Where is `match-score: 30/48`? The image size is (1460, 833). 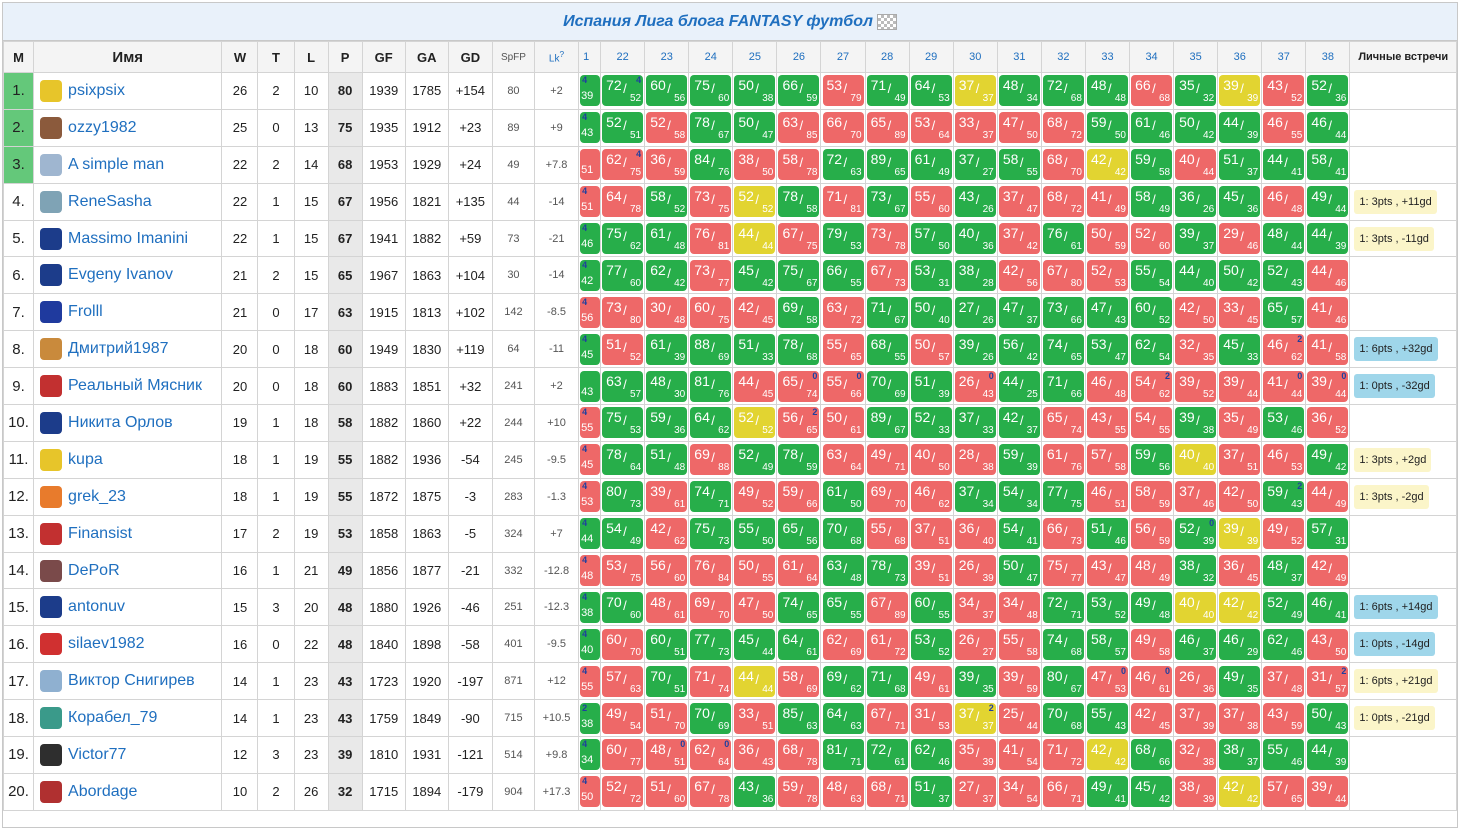
match-score: 30/48 is located at coordinates (667, 312).